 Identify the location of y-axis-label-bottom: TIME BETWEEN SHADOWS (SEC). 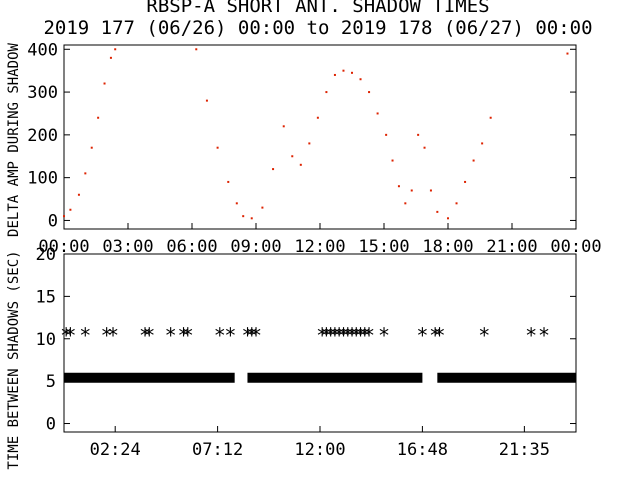
(14, 359).